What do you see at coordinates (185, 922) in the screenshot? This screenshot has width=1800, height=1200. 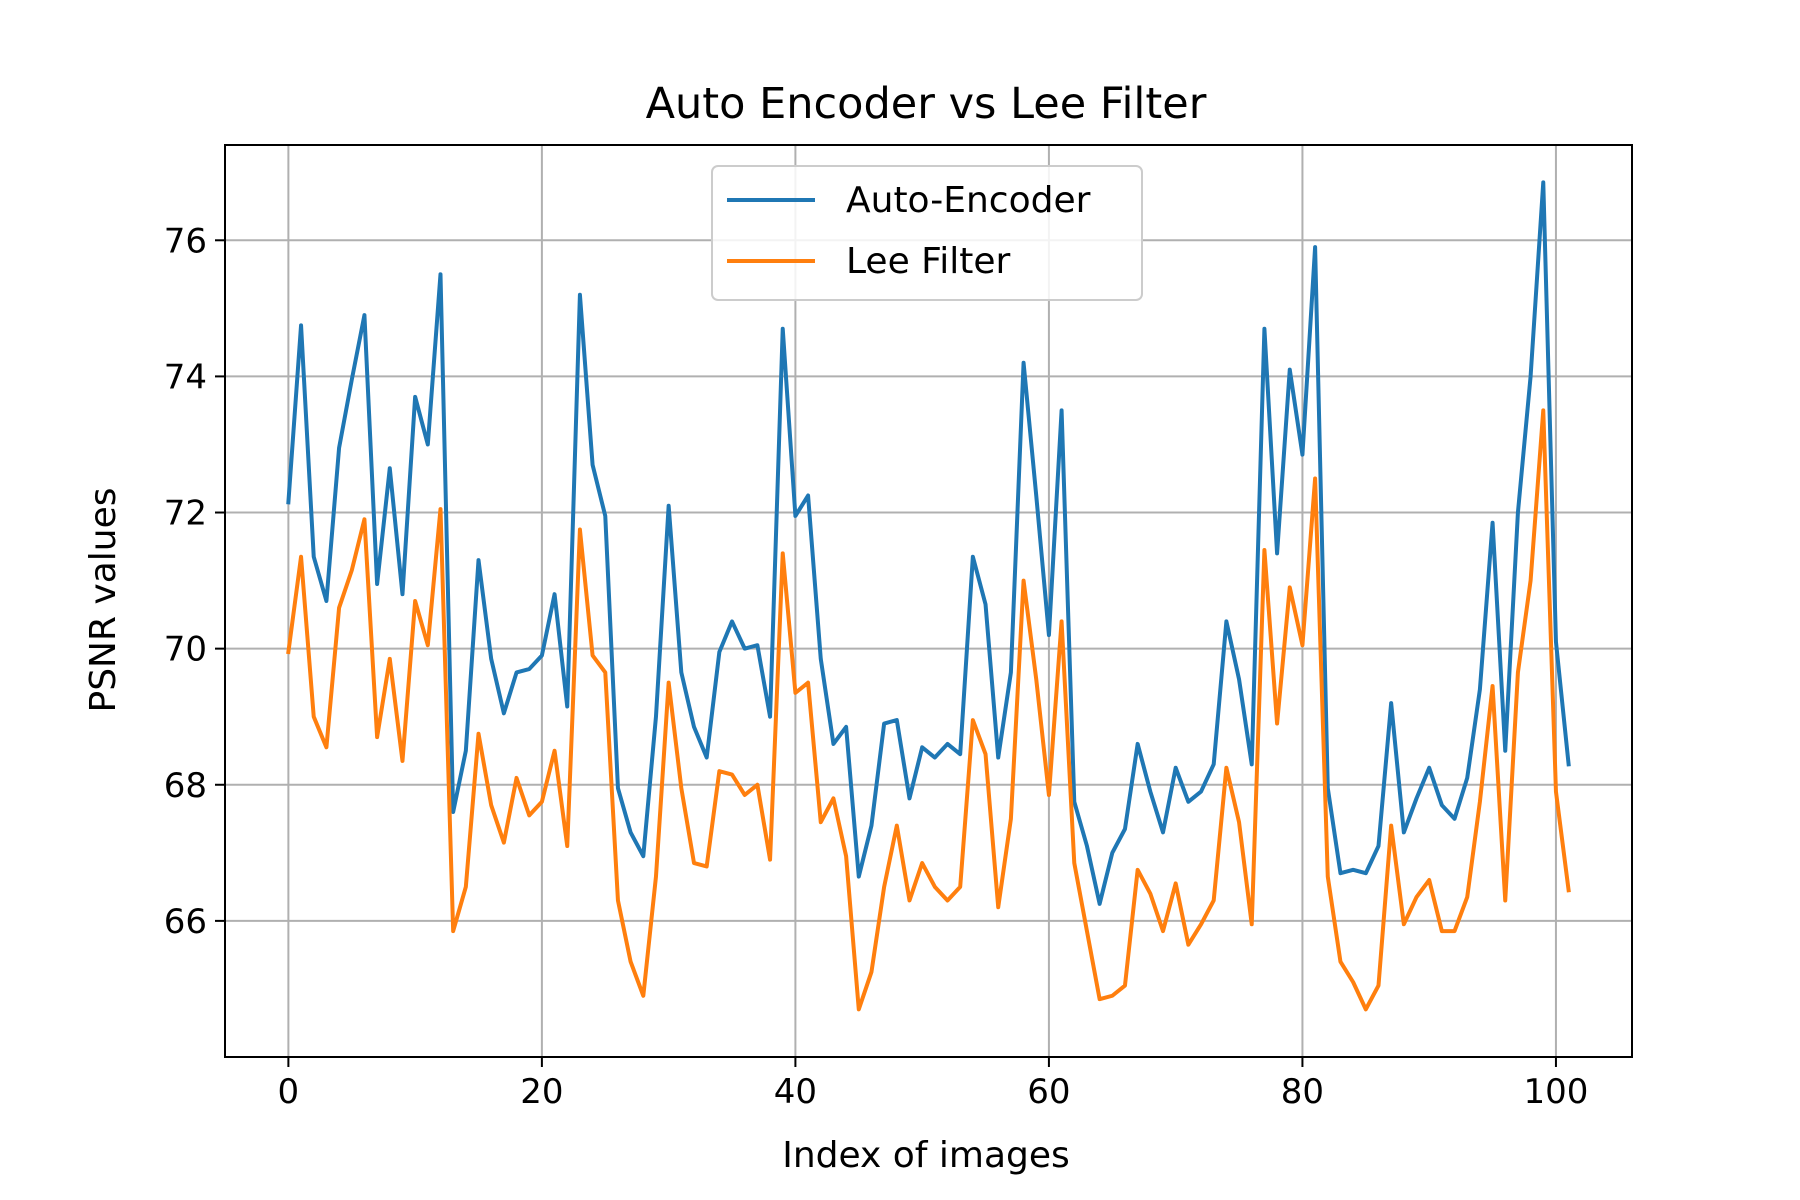 I see `y-tick-label: 66` at bounding box center [185, 922].